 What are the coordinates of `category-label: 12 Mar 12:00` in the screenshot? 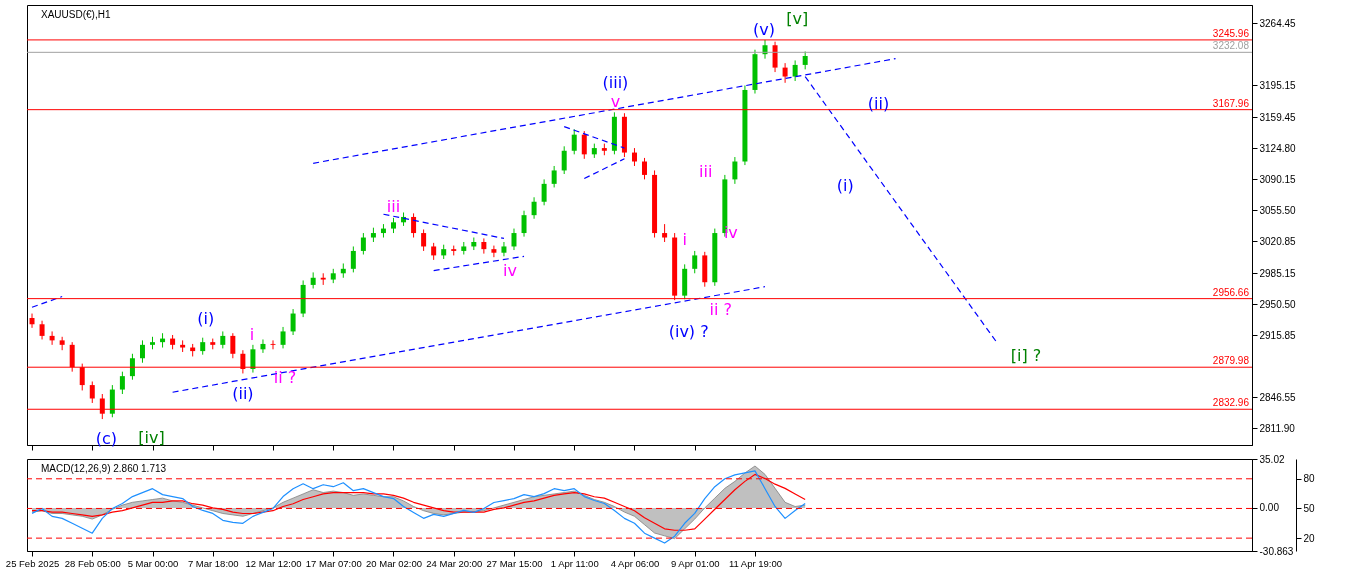 It's located at (273, 563).